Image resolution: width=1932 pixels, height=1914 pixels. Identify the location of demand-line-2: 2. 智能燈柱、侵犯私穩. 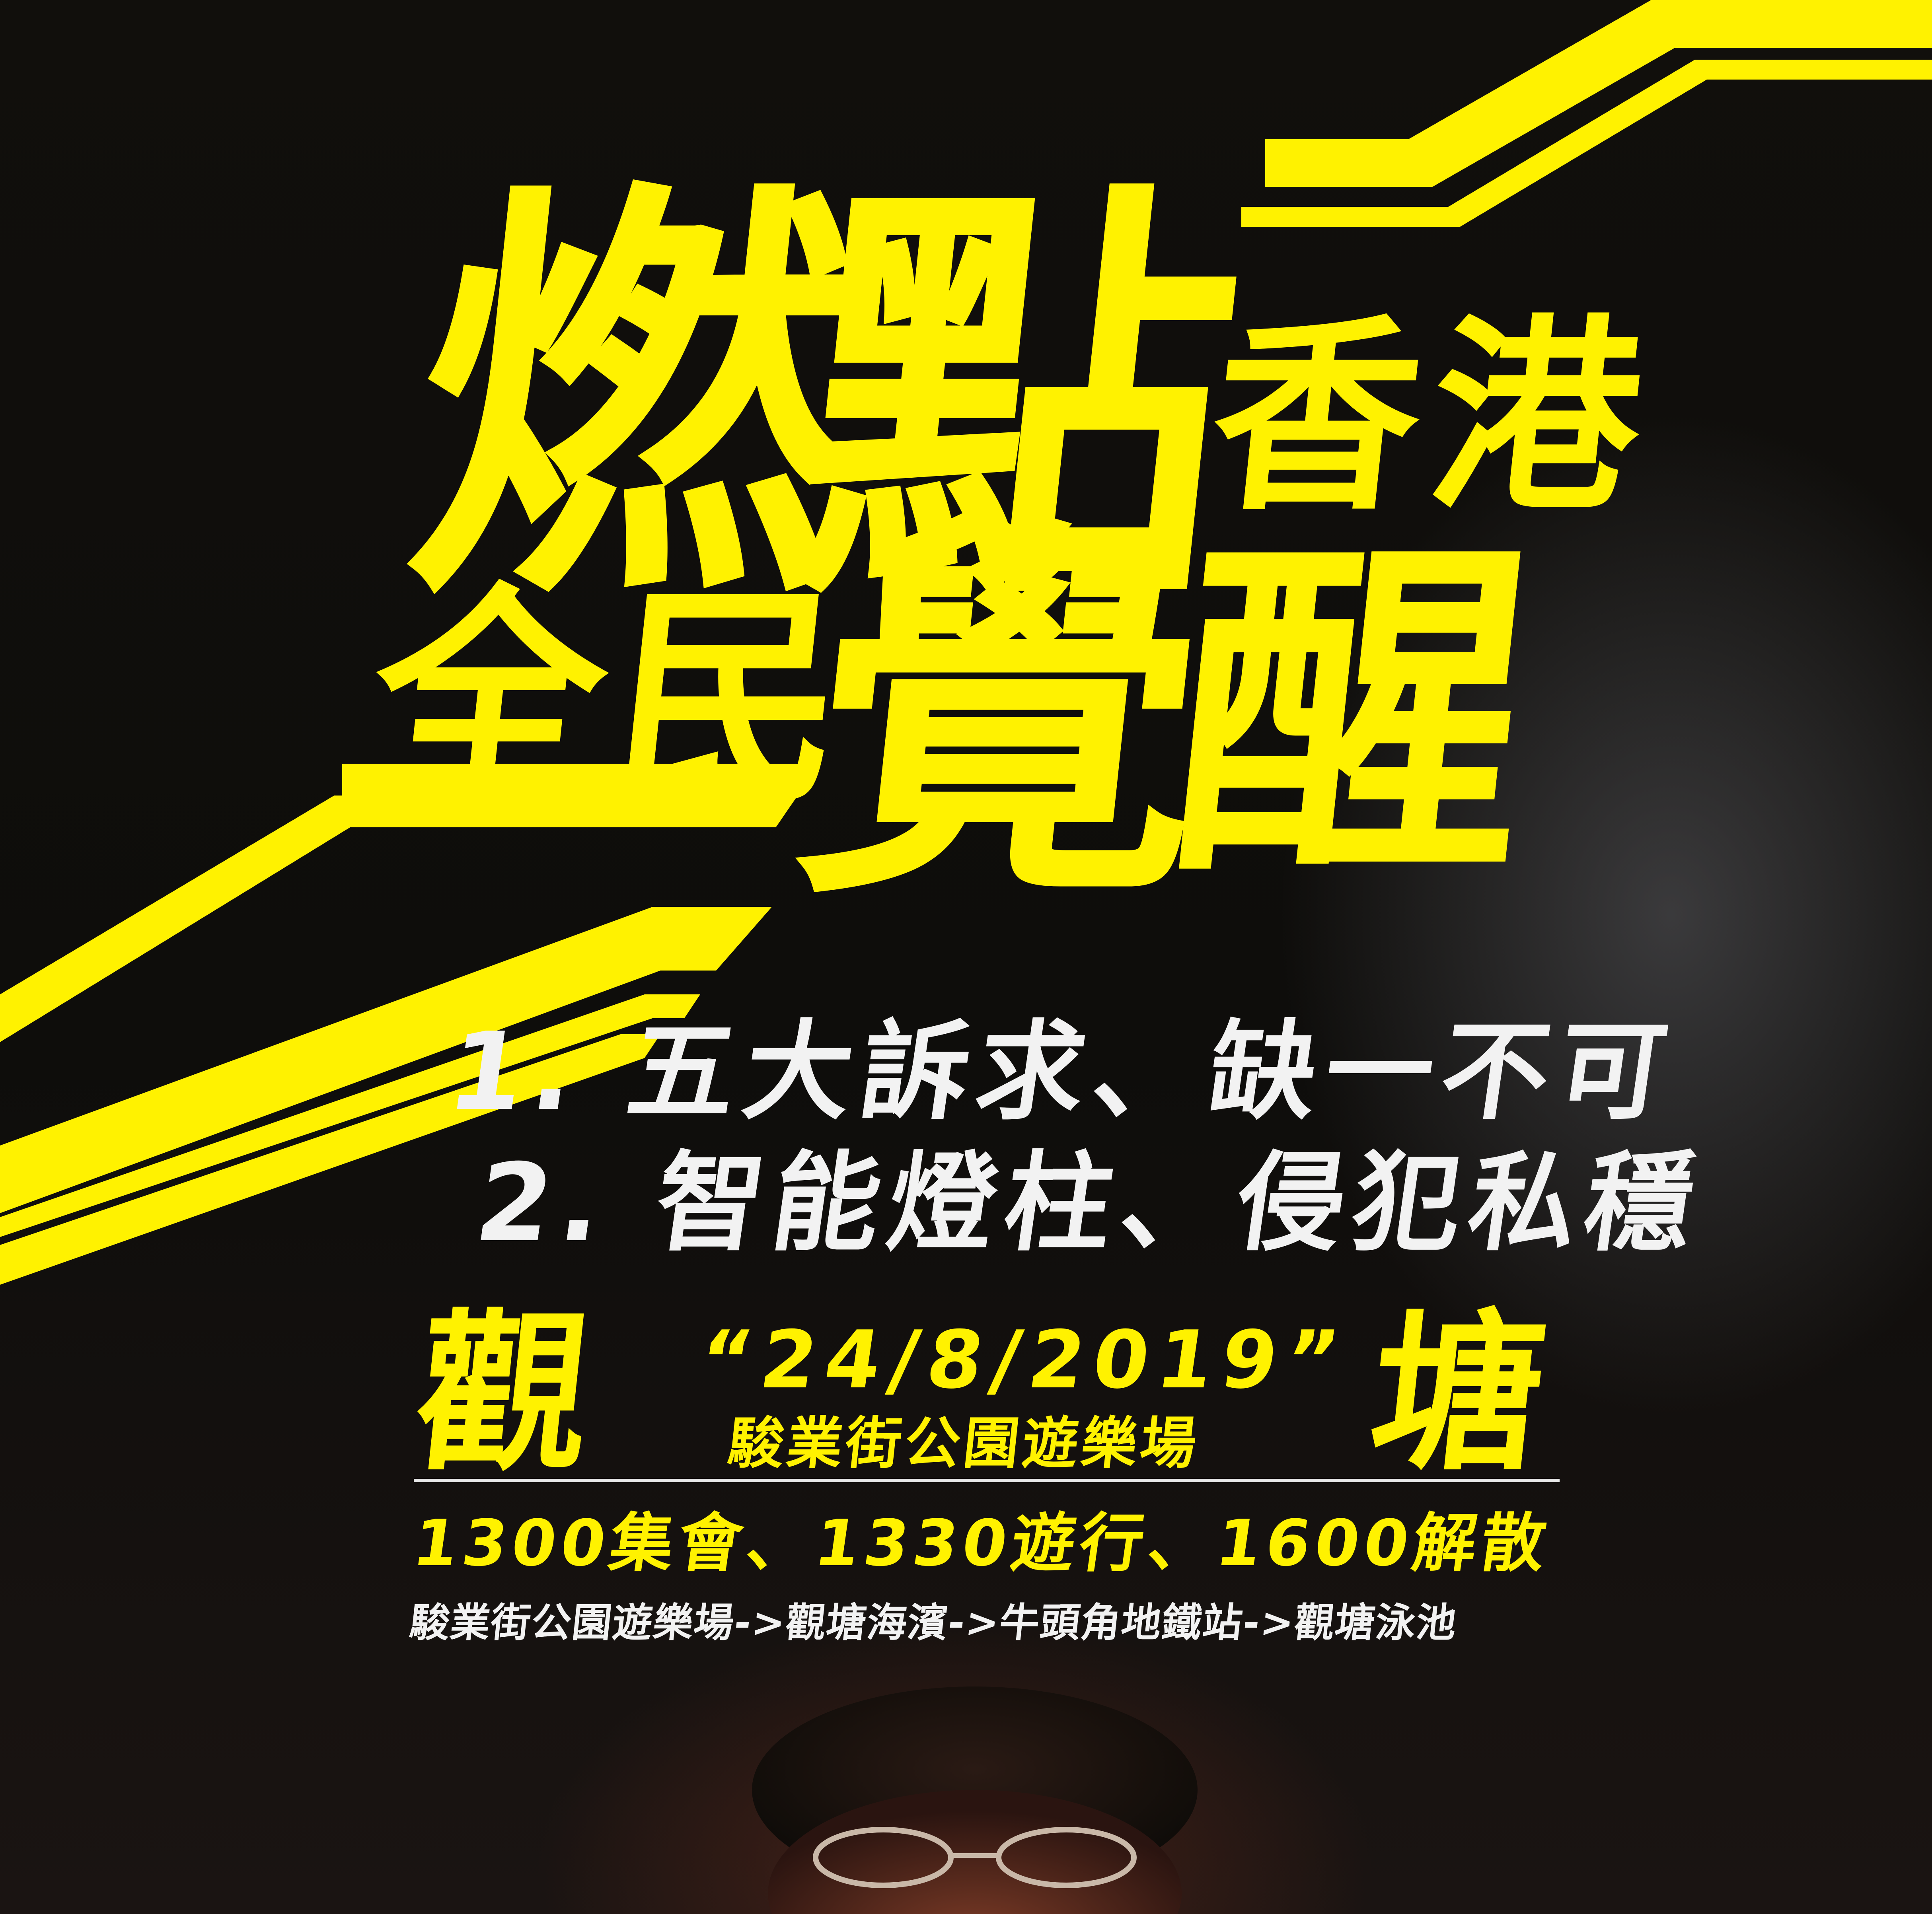
(1089, 1203).